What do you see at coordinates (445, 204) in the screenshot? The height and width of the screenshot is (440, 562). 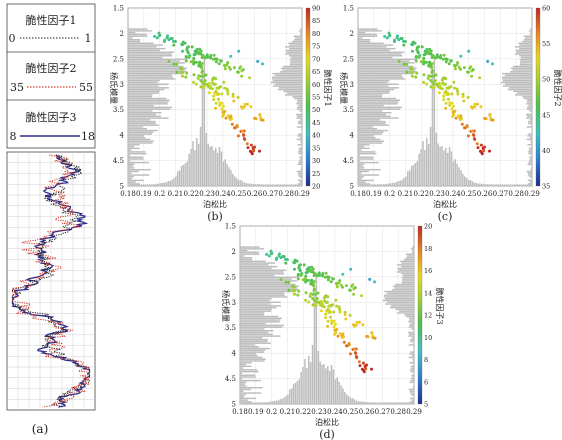 I see `x-axis-label: 泊松比` at bounding box center [445, 204].